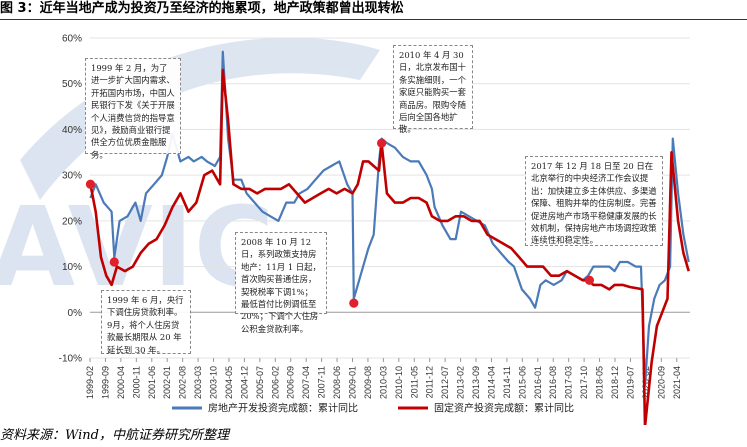 The width and height of the screenshot is (747, 447). Describe the element at coordinates (70, 359) in the screenshot. I see `y-tick-label: -10%` at that location.